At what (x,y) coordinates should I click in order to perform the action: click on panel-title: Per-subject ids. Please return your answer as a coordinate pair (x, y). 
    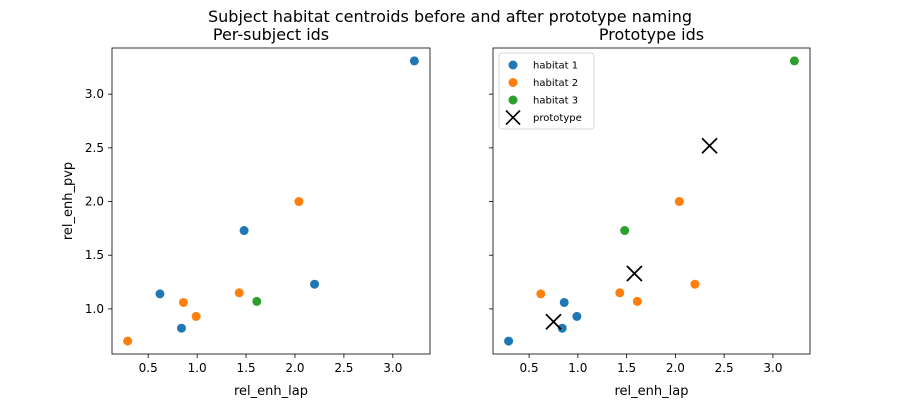
    Looking at the image, I should click on (271, 34).